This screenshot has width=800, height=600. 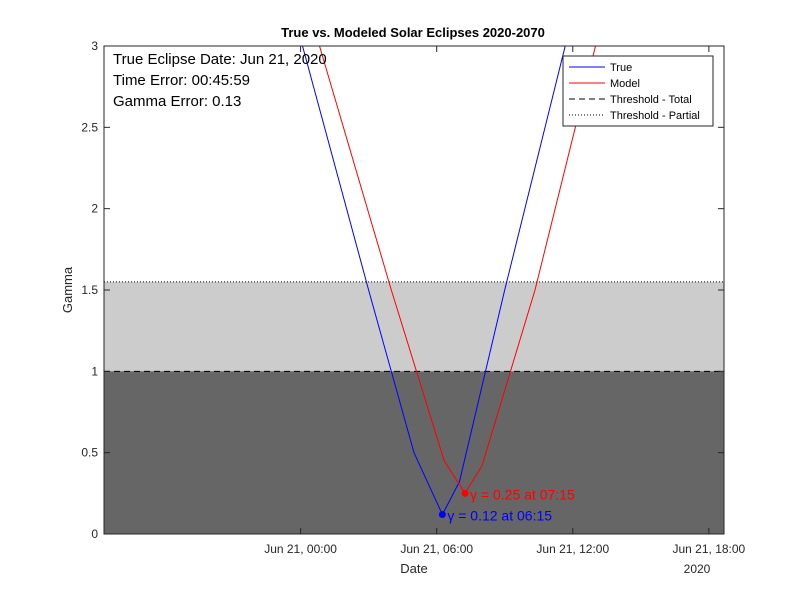 What do you see at coordinates (220, 59) in the screenshot?
I see `info-eclipse-date: True Eclipse Date: Jun 21, 2020` at bounding box center [220, 59].